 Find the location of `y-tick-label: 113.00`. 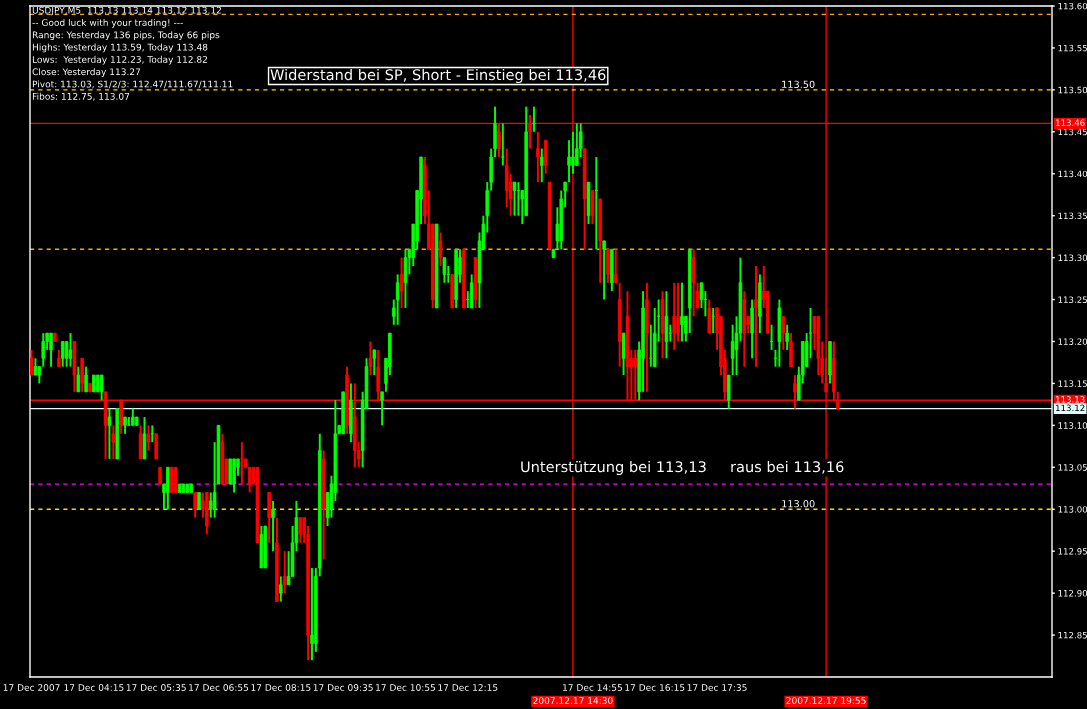

y-tick-label: 113.00 is located at coordinates (1072, 509).